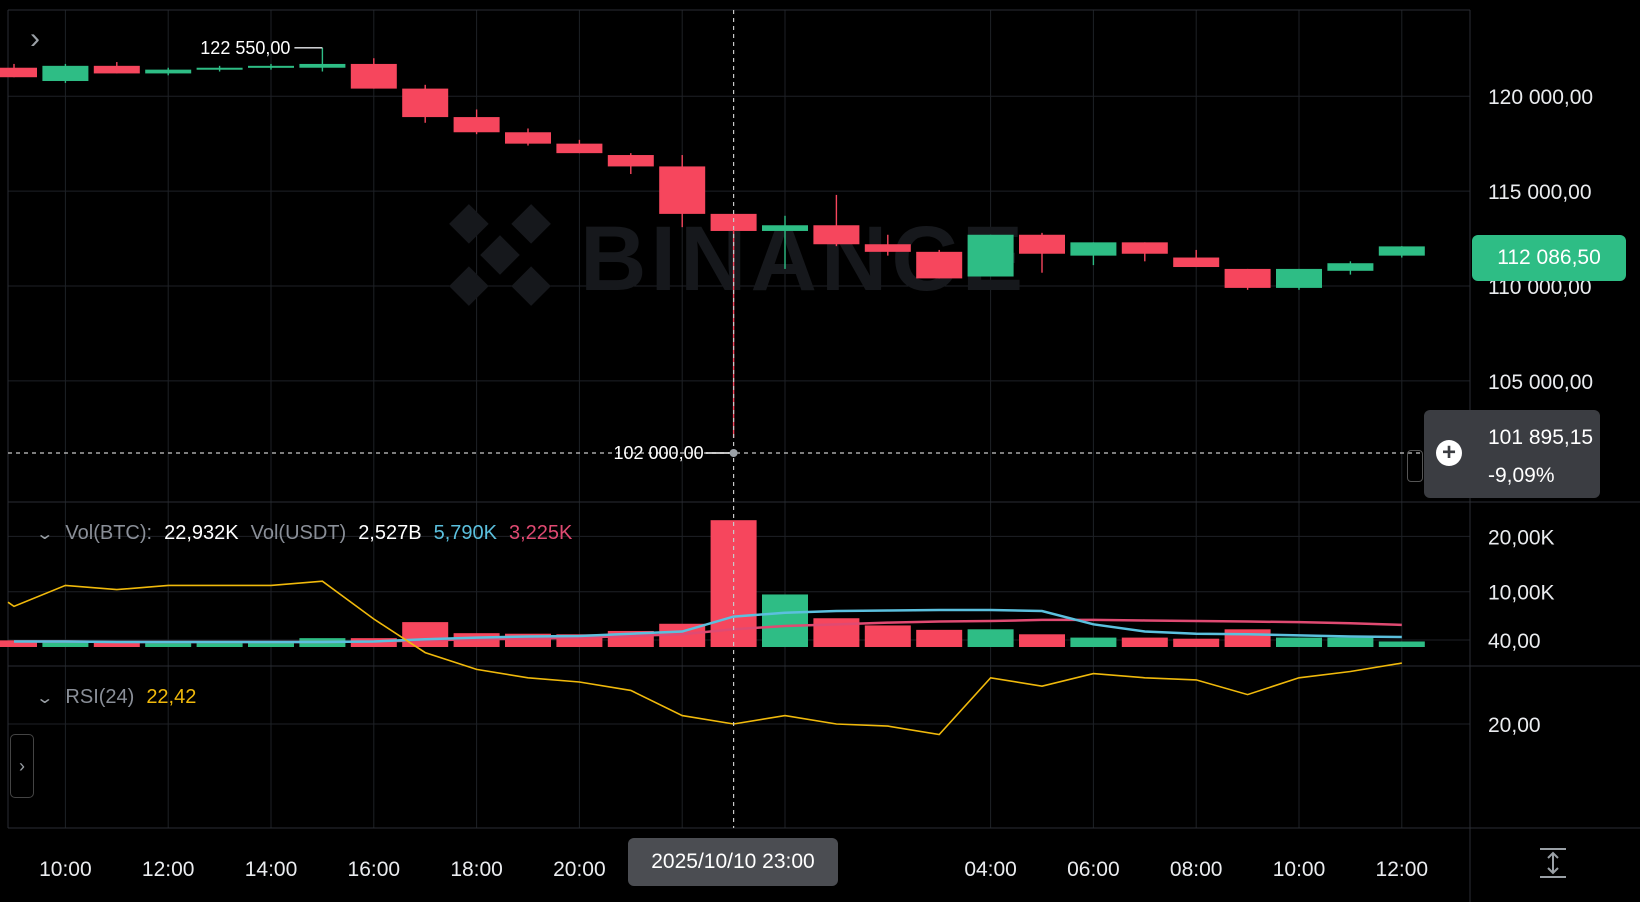 Image resolution: width=1640 pixels, height=902 pixels. I want to click on add-alert-plus-icon: +, so click(1449, 453).